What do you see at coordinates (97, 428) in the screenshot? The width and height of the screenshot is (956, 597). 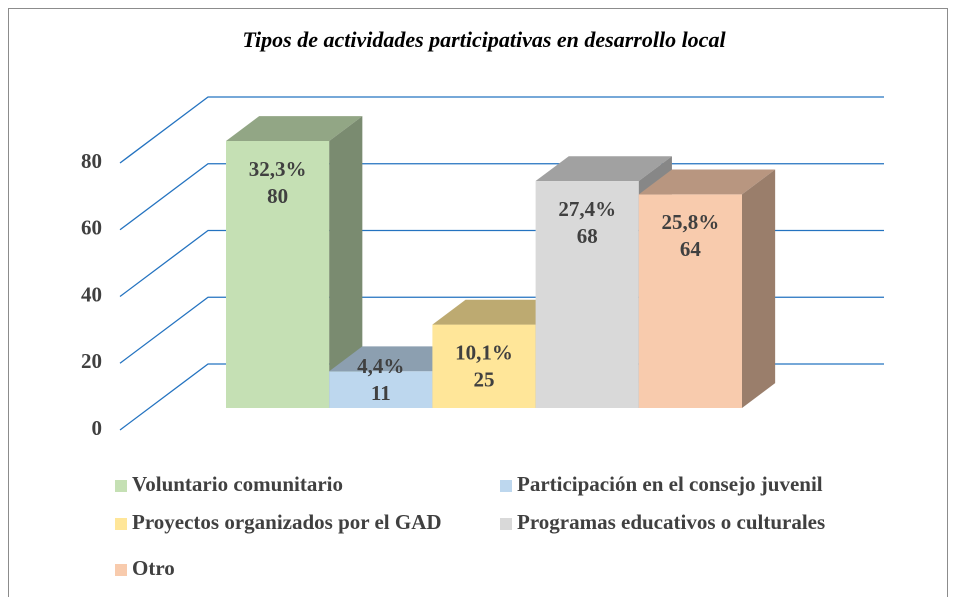 I see `y-tick-label: 0` at bounding box center [97, 428].